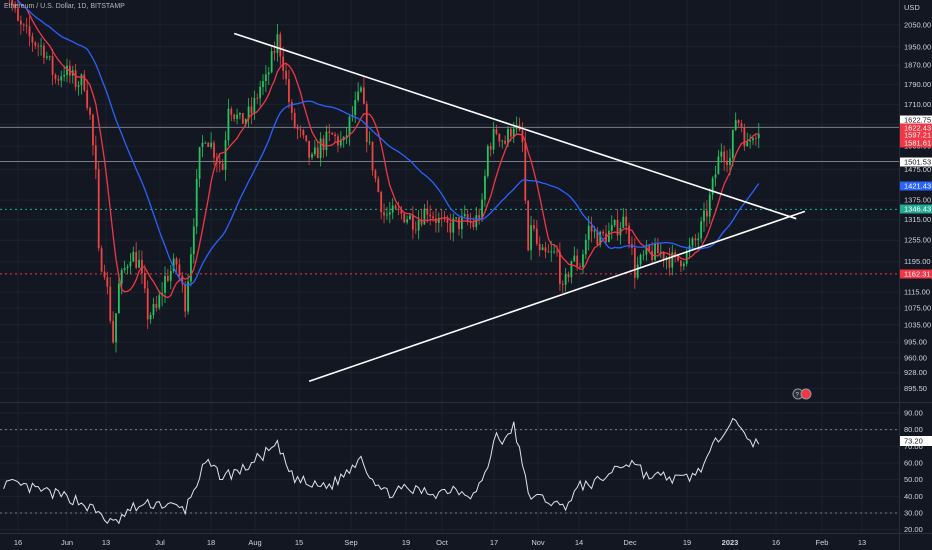 This screenshot has height=550, width=932. I want to click on price-tick-label: 1115.00, so click(917, 292).